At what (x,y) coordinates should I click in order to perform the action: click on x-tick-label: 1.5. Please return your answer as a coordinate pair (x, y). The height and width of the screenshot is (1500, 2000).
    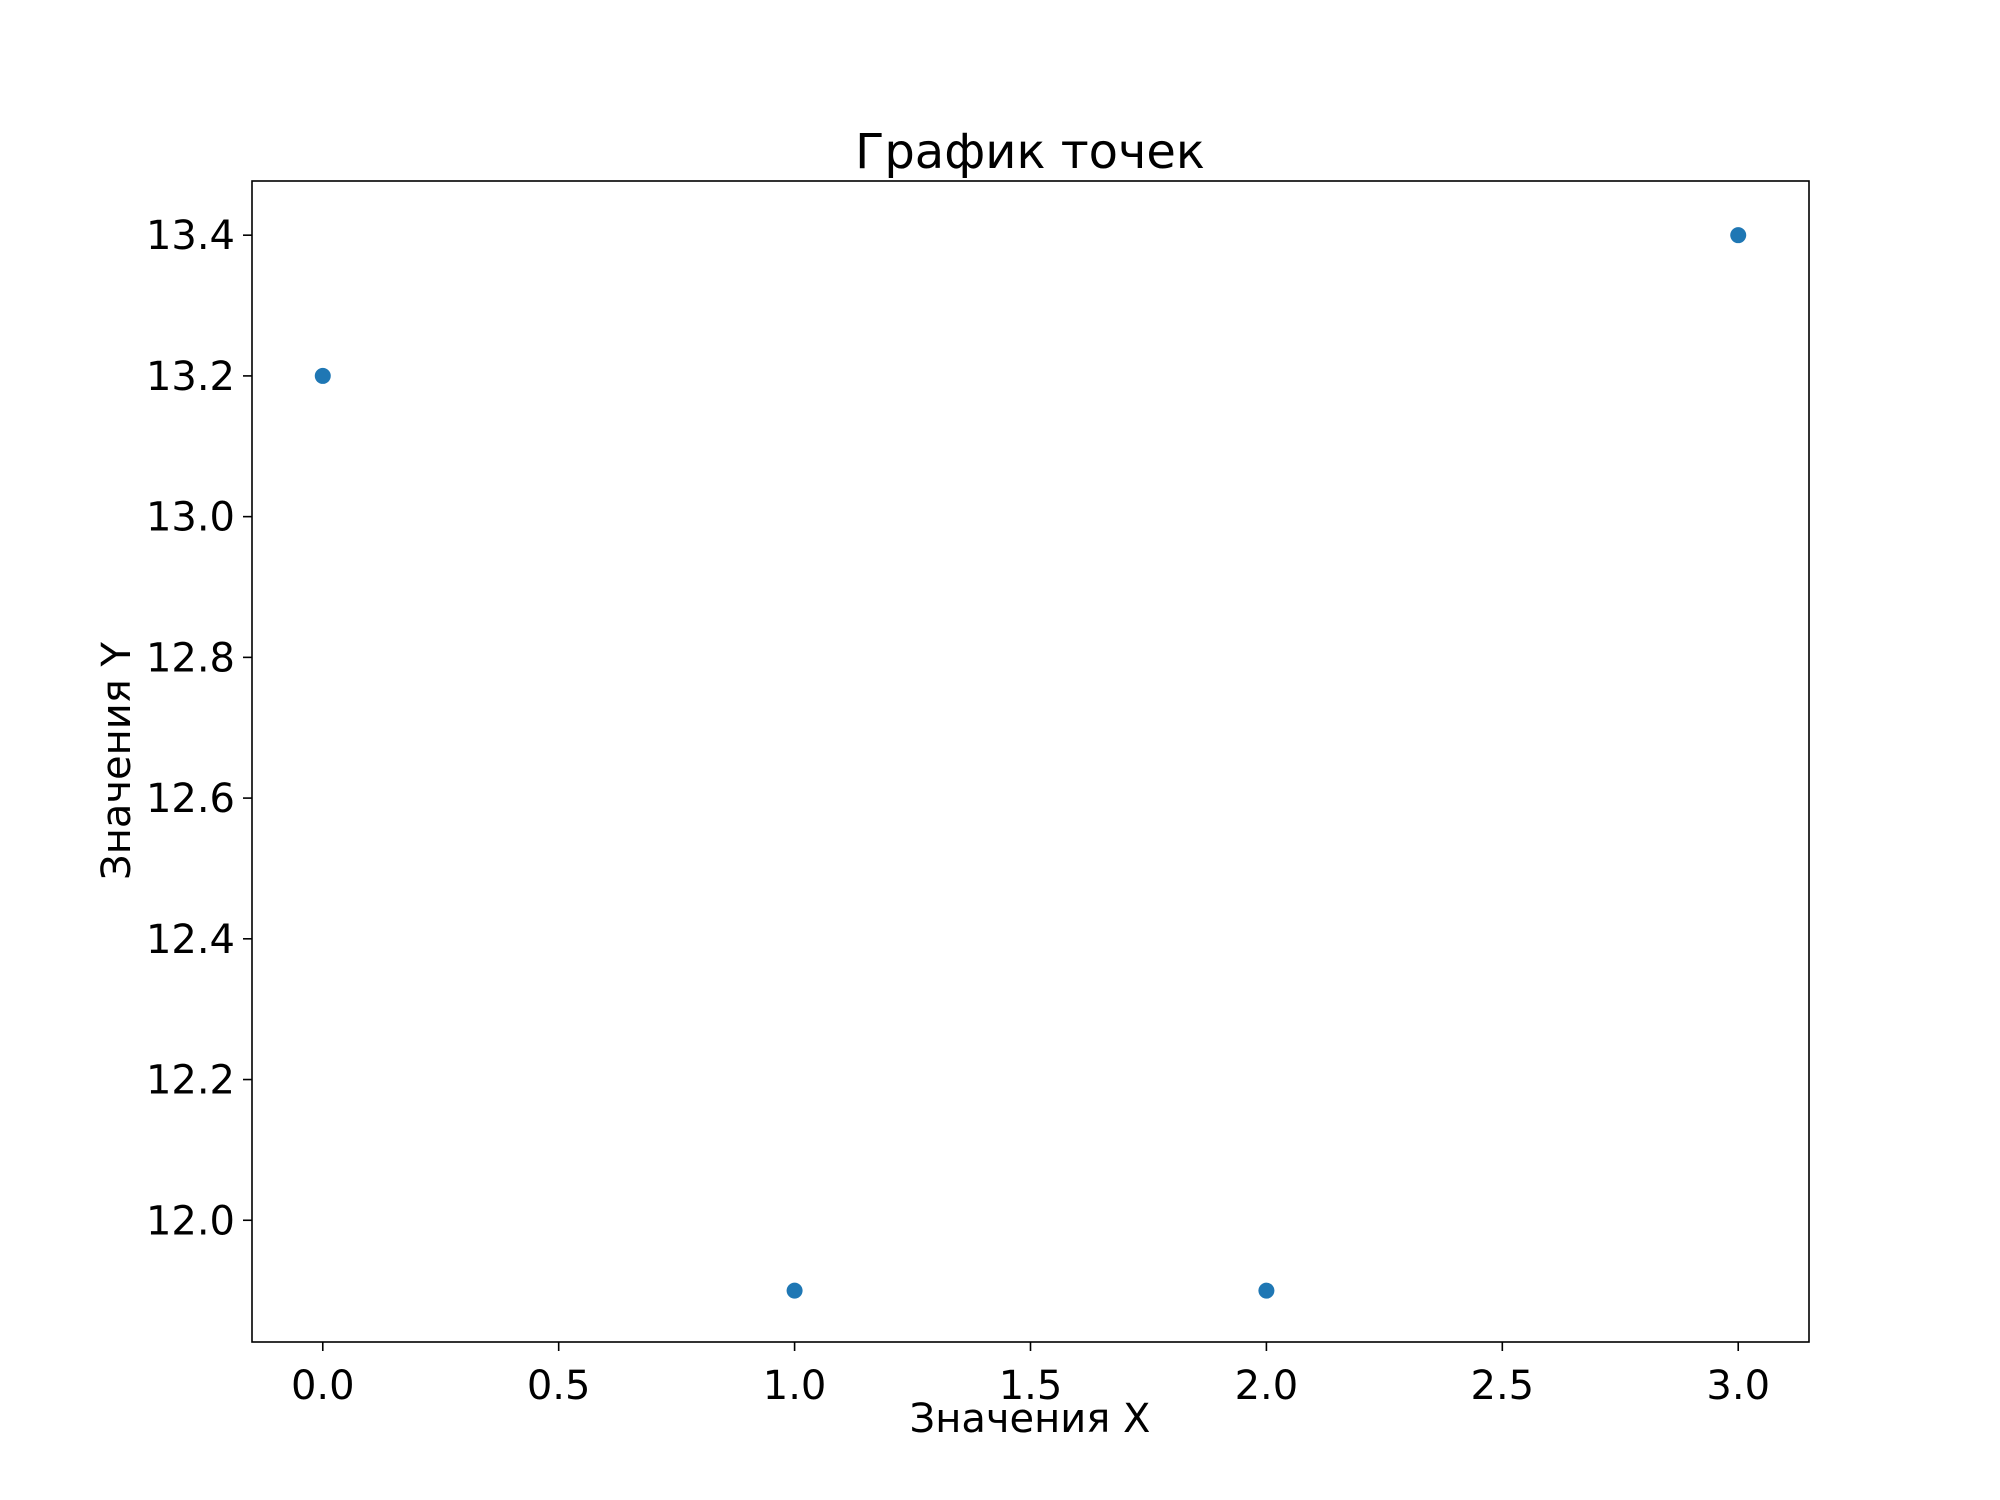
    Looking at the image, I should click on (1031, 1386).